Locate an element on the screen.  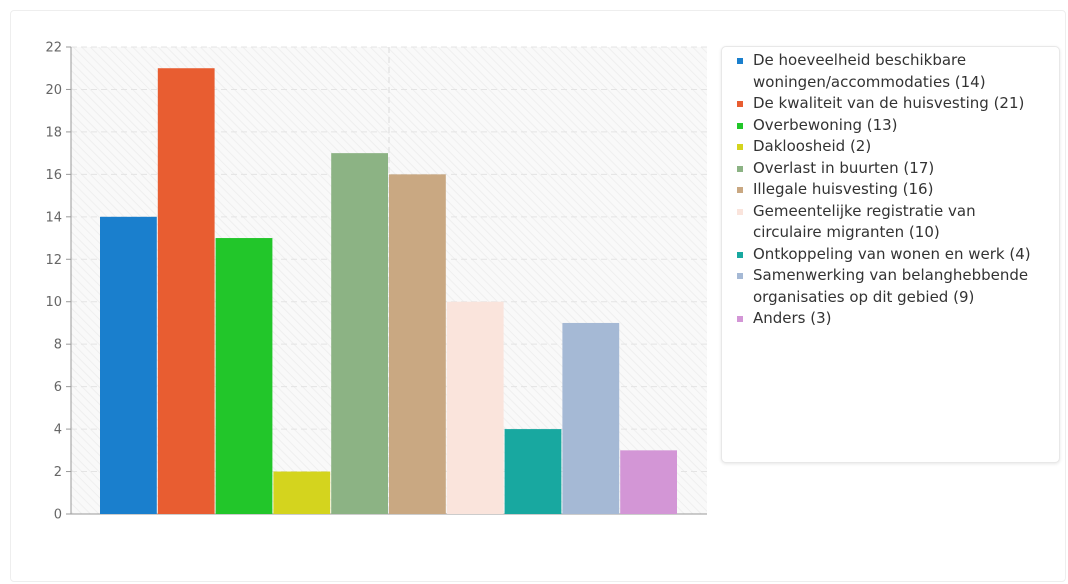
legend-item: Overlast in buurten (17) is located at coordinates (880, 169).